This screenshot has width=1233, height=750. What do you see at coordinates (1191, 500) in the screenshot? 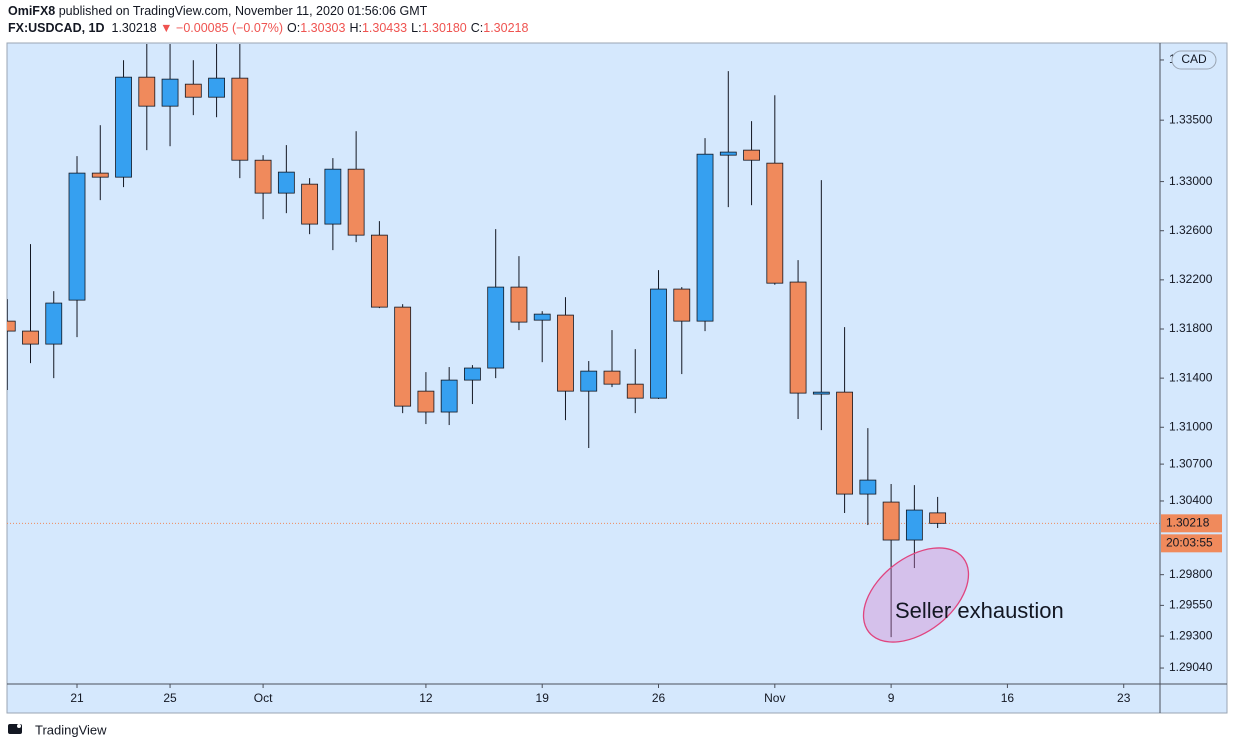
I see `y-tick-label: 1.30400` at bounding box center [1191, 500].